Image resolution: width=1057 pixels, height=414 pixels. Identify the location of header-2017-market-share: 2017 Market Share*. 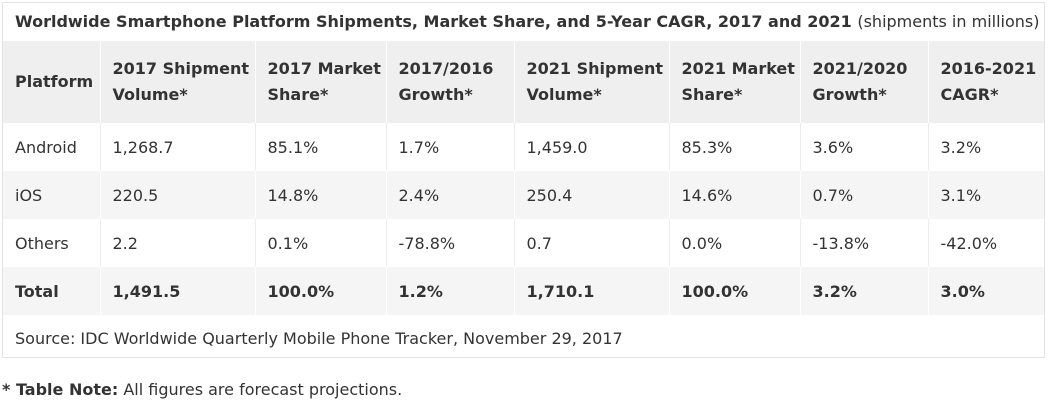
(320, 82).